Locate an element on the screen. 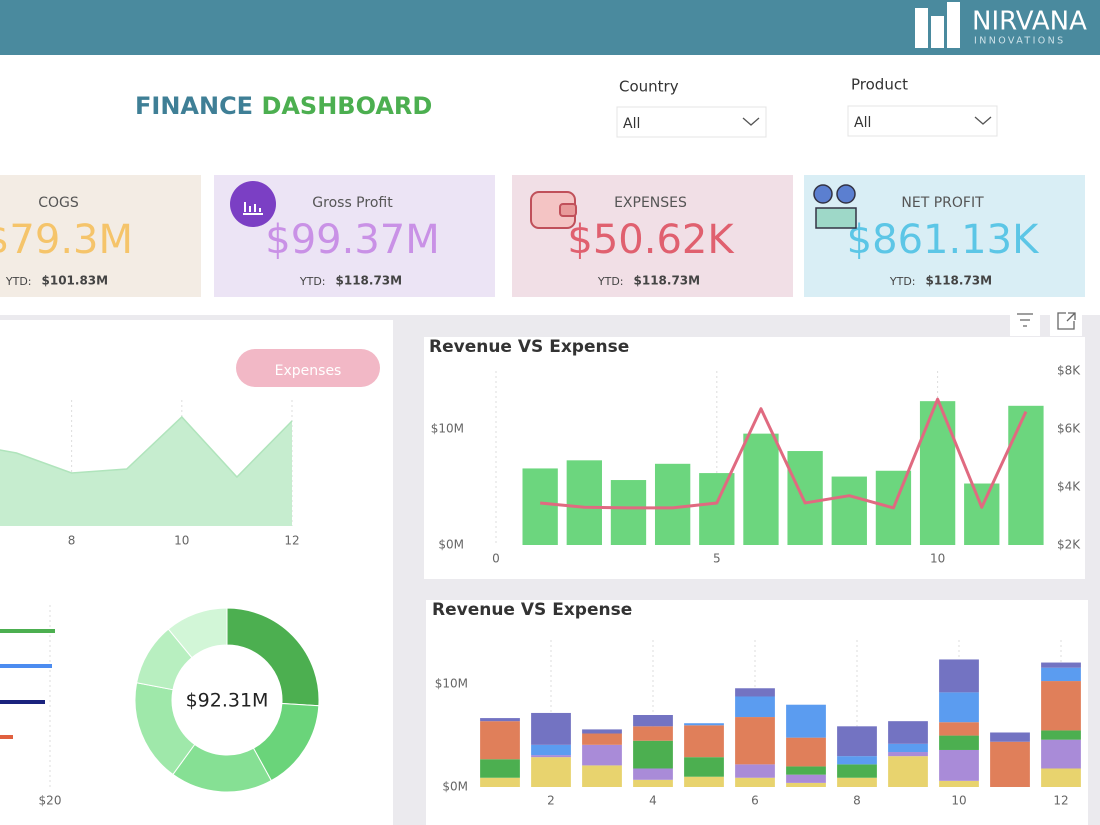 The image size is (1100, 825). stacked-bar-chart: Revenue VS Expense 2 4 6 8 10 12 $0M $10M is located at coordinates (756, 704).